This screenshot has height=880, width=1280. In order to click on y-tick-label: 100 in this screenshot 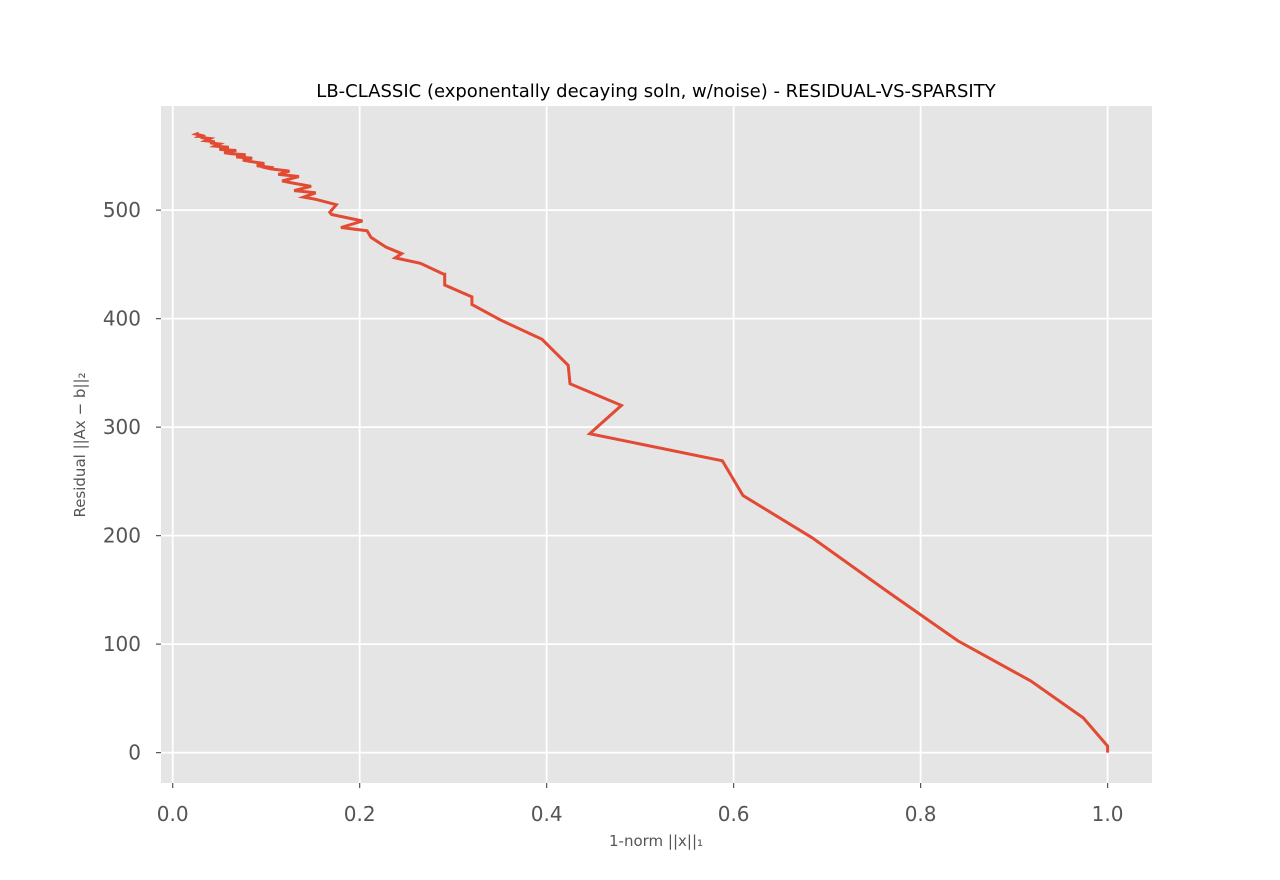, I will do `click(122, 644)`.